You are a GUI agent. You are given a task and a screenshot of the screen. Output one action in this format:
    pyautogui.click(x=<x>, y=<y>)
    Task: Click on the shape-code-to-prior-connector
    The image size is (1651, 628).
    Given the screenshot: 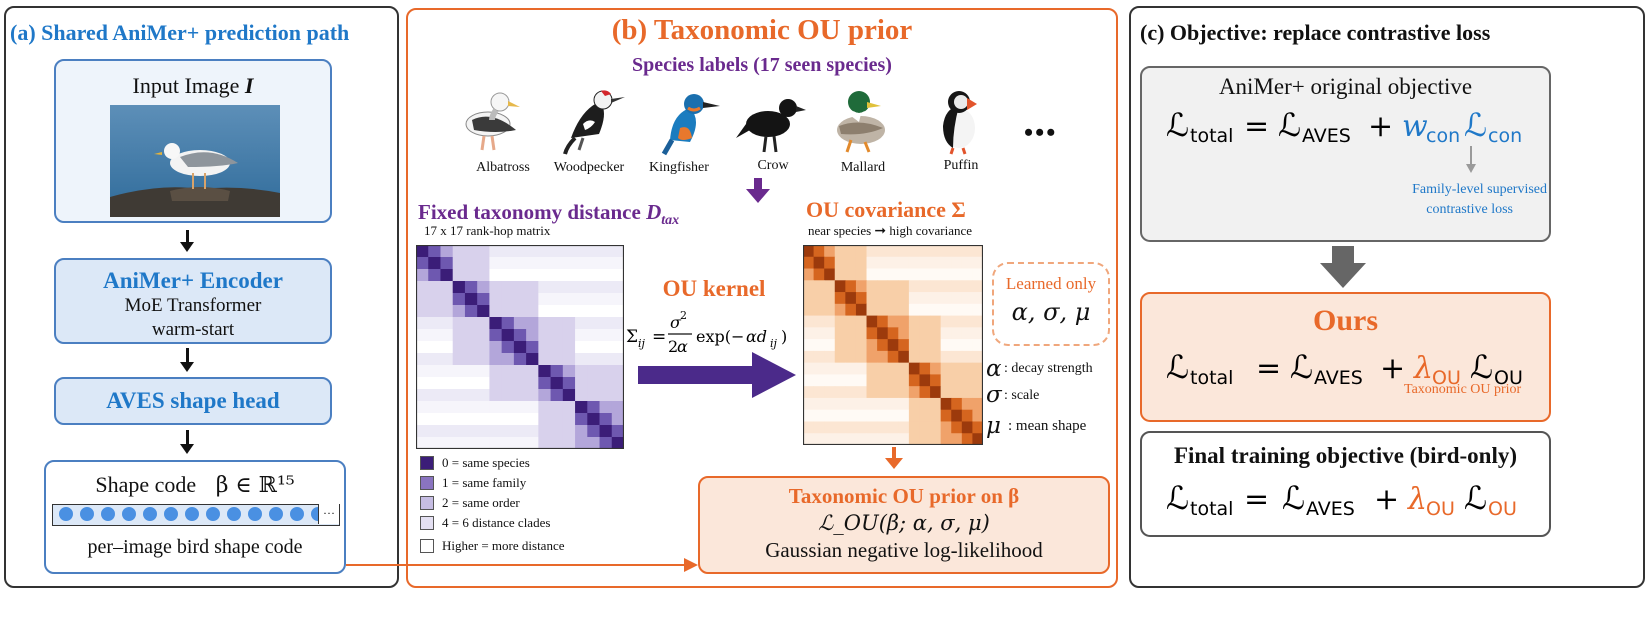 What is the action you would take?
    pyautogui.click(x=522, y=565)
    